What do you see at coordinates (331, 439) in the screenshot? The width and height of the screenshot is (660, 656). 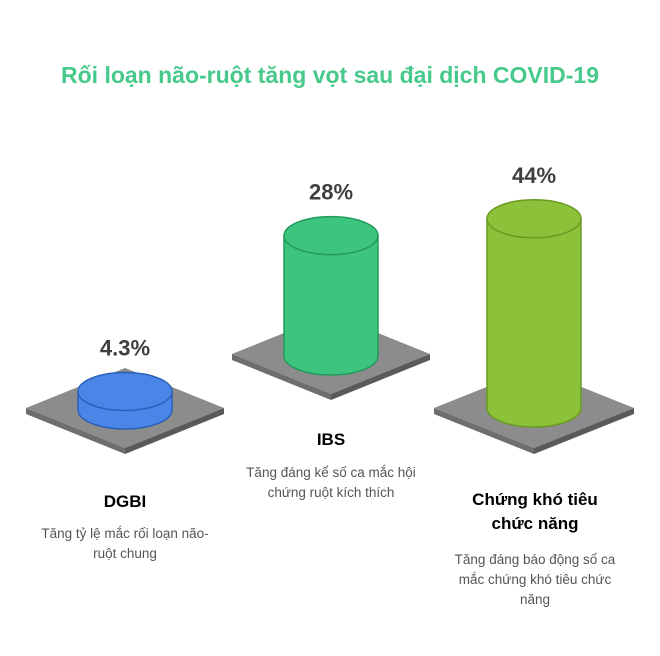 I see `category-label-ibs: IBS` at bounding box center [331, 439].